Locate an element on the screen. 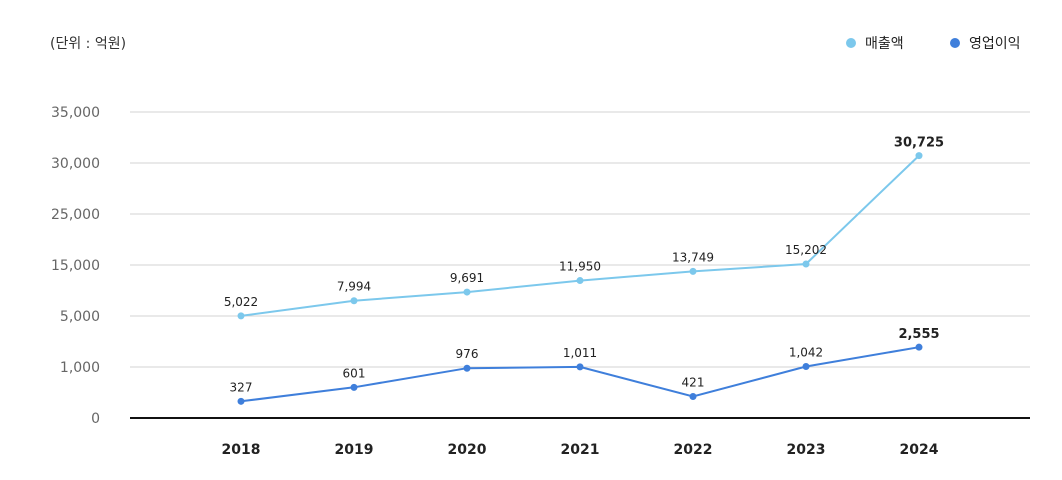  data-label: 15,202 is located at coordinates (806, 250).